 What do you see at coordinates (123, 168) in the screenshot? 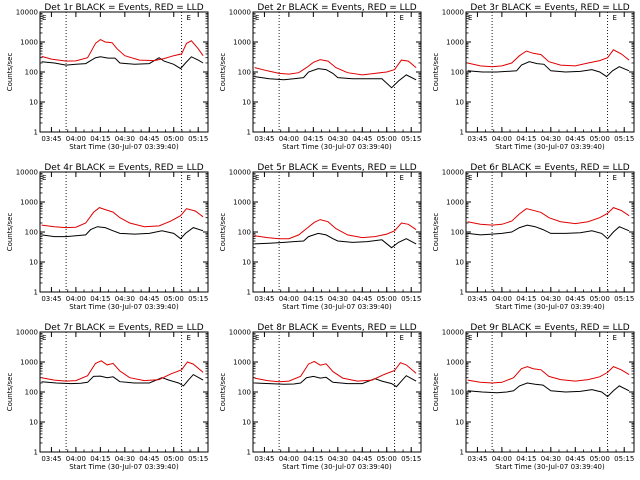
I see `chart-title: Det 4r BLACK = Events, RED = LLD` at bounding box center [123, 168].